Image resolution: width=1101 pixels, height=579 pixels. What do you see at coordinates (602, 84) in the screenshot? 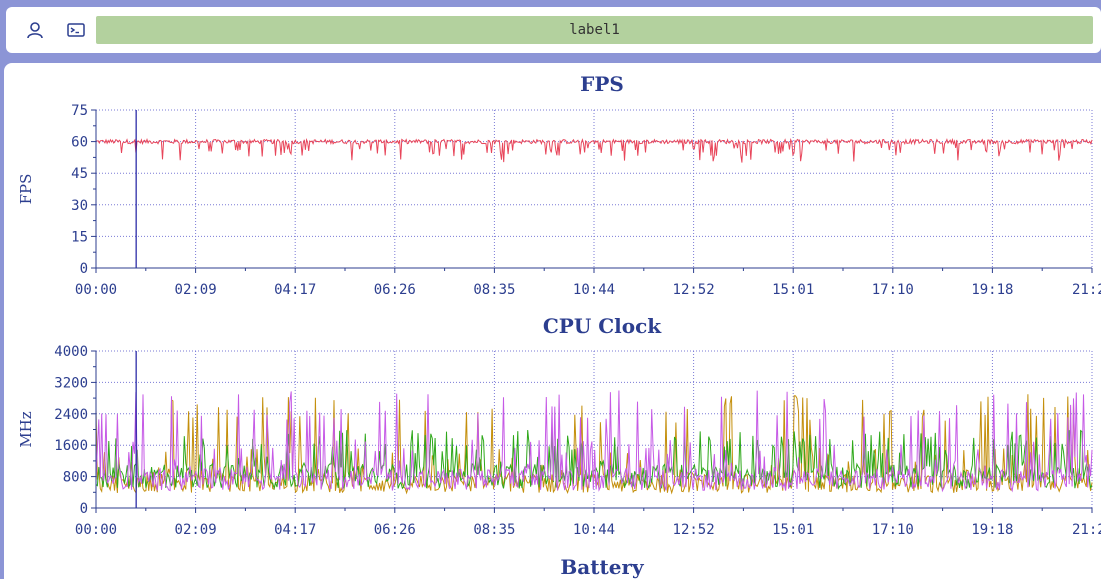
I see `chart-title-0: FPS` at bounding box center [602, 84].